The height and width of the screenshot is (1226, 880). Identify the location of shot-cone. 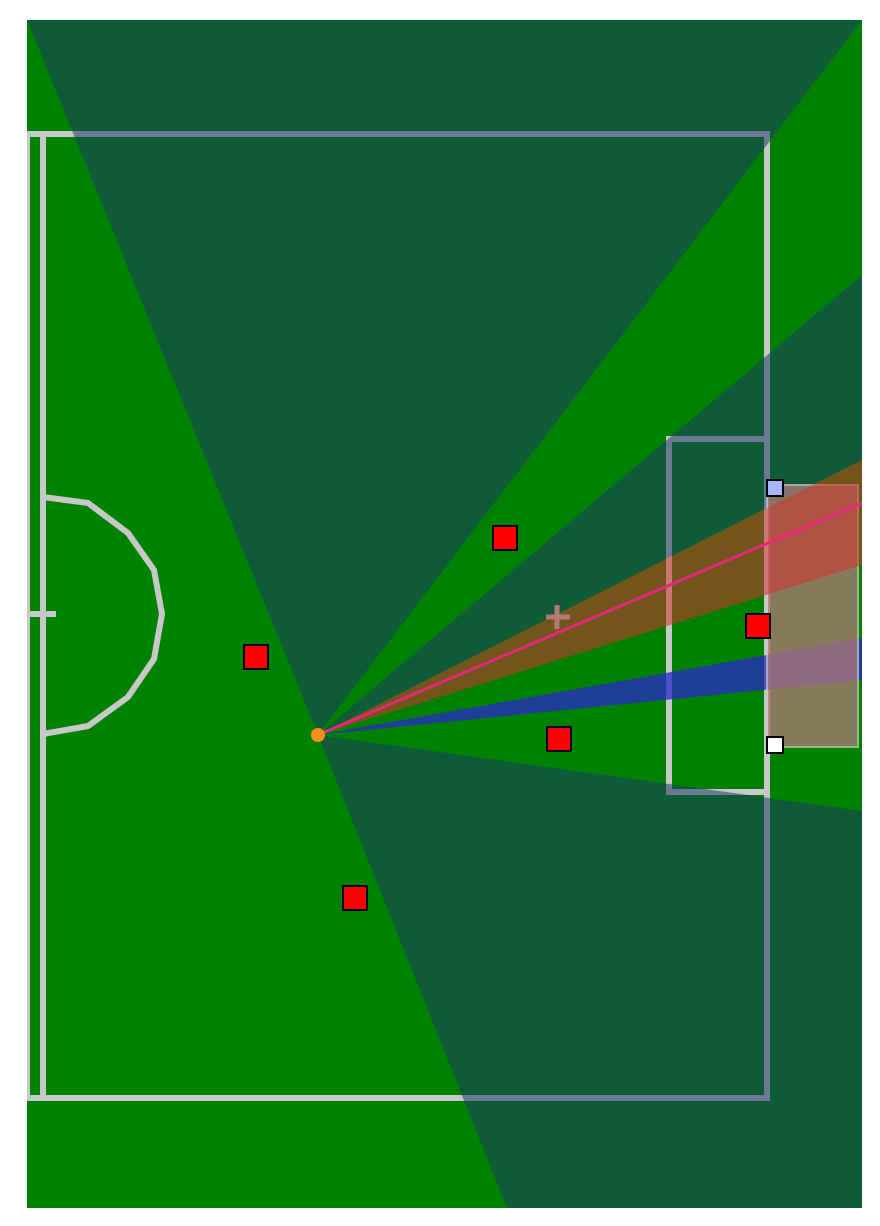
(590, 597).